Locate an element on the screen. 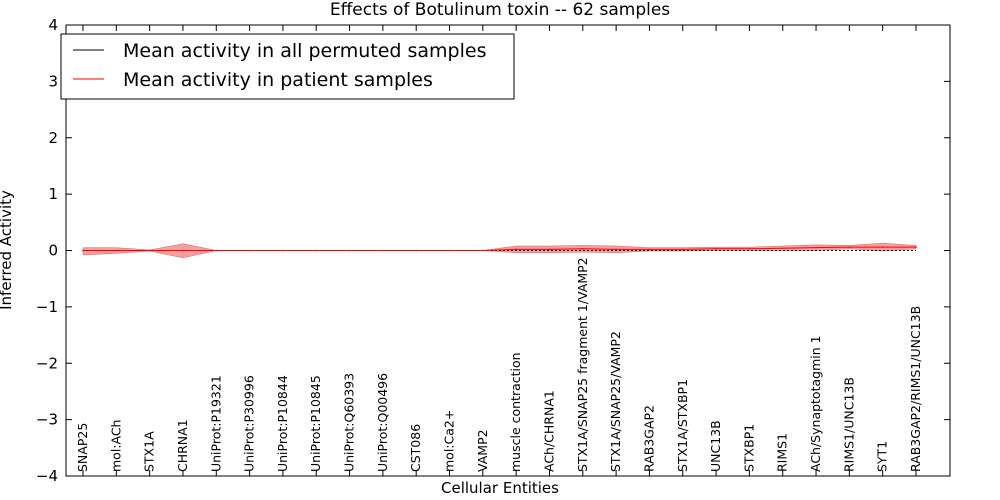  y-tick-label: 3 is located at coordinates (53, 81).